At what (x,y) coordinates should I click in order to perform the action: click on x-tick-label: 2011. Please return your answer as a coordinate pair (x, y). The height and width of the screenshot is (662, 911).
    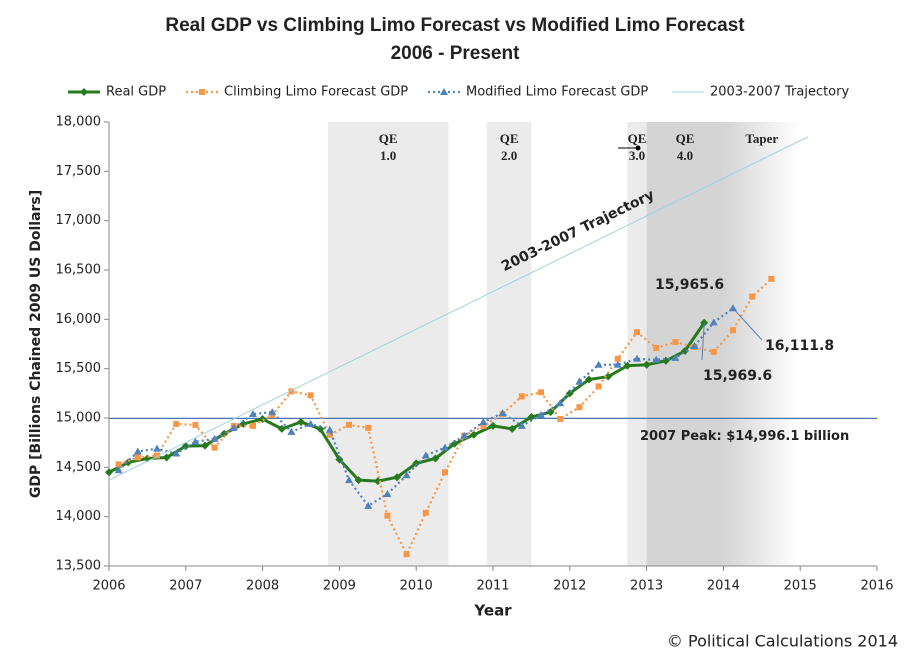
    Looking at the image, I should click on (492, 586).